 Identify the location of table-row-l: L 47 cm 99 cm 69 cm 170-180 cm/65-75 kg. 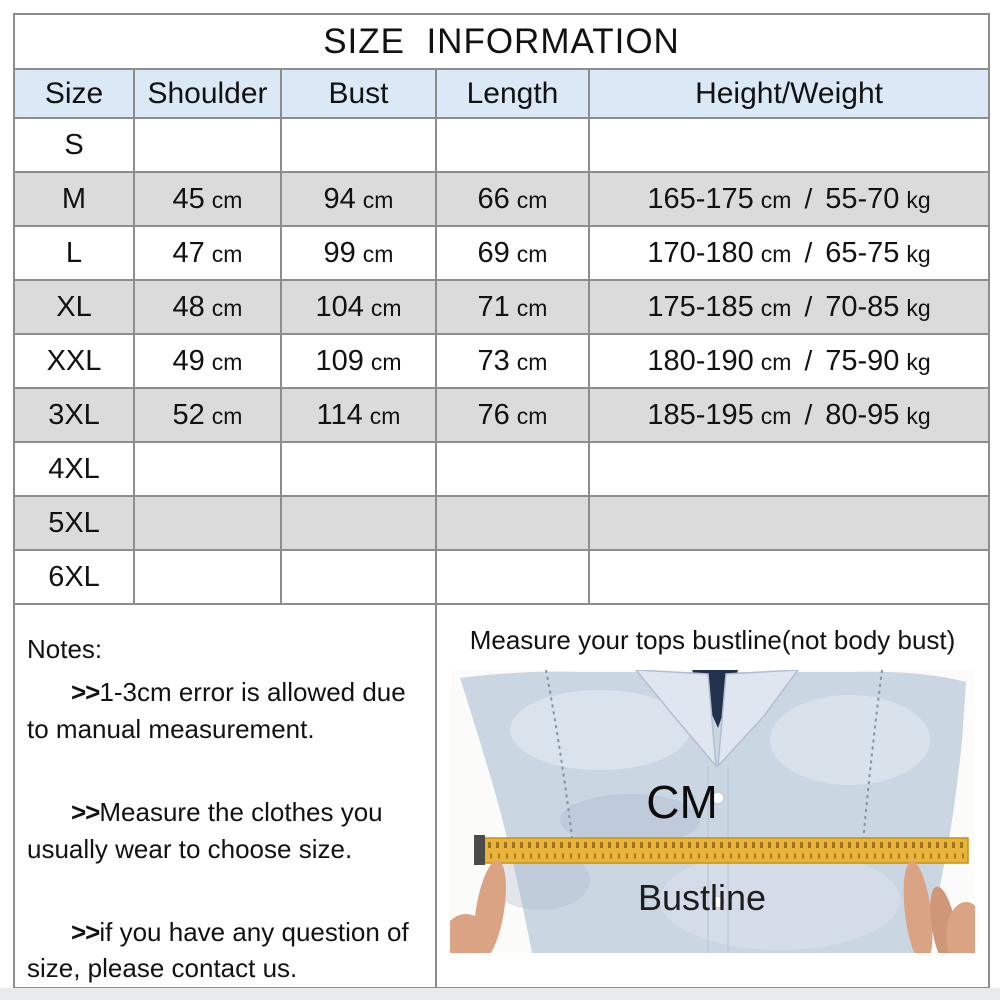
(502, 253).